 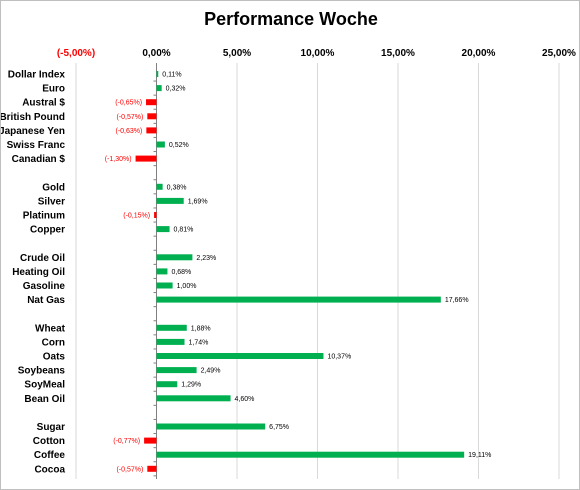 I want to click on category-label: Heating Oil, so click(x=38, y=272).